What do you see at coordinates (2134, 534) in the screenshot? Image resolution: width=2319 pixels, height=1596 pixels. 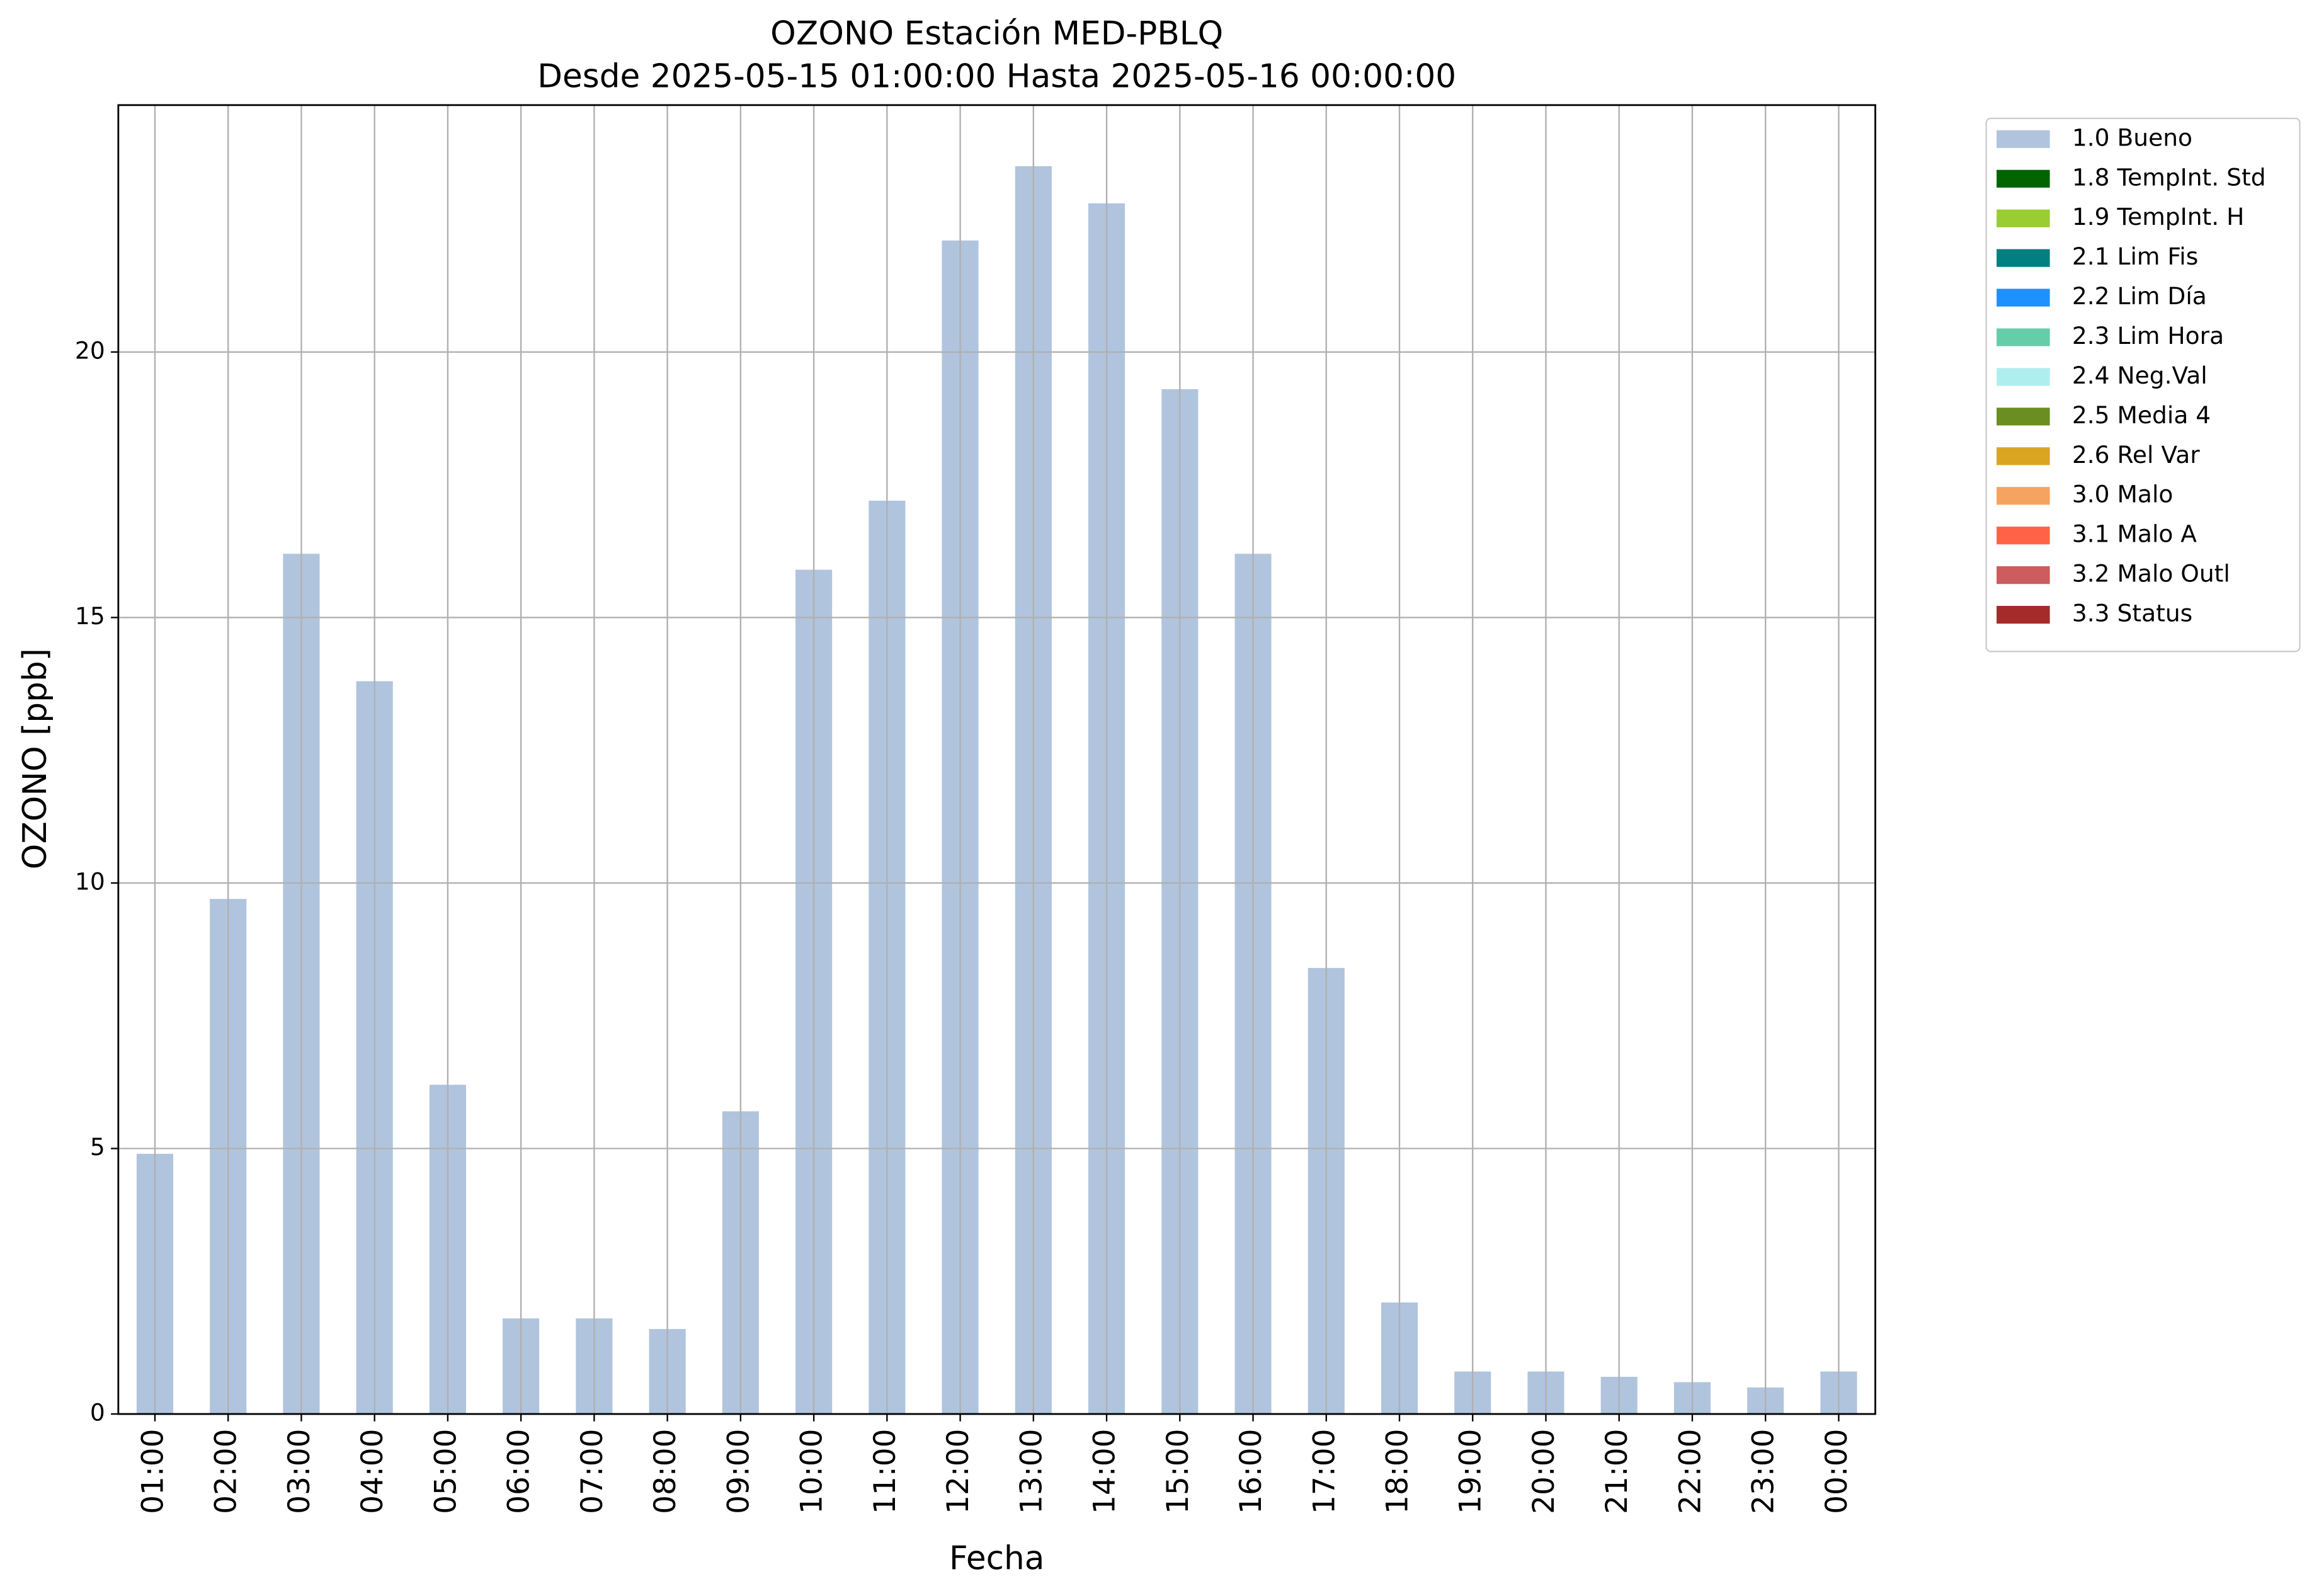 I see `legend-label: 3.1 Malo A` at bounding box center [2134, 534].